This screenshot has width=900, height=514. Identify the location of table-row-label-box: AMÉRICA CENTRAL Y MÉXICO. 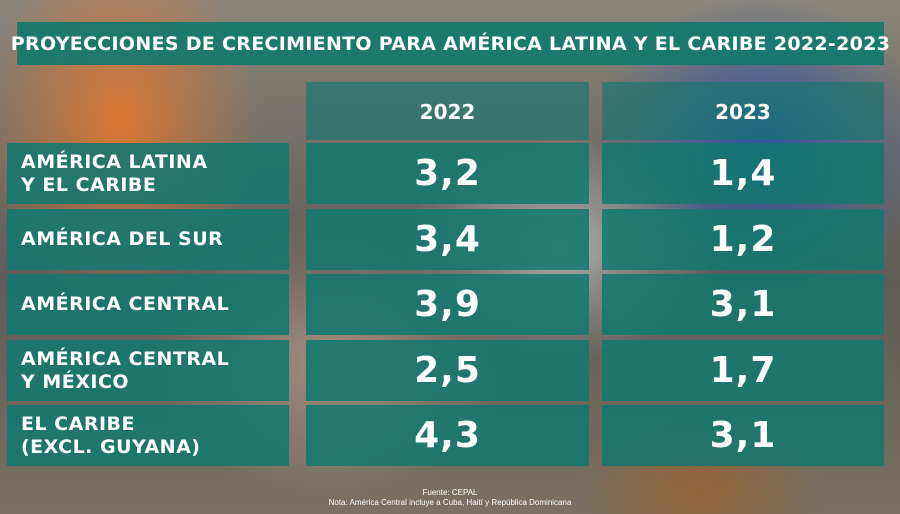
(148, 370).